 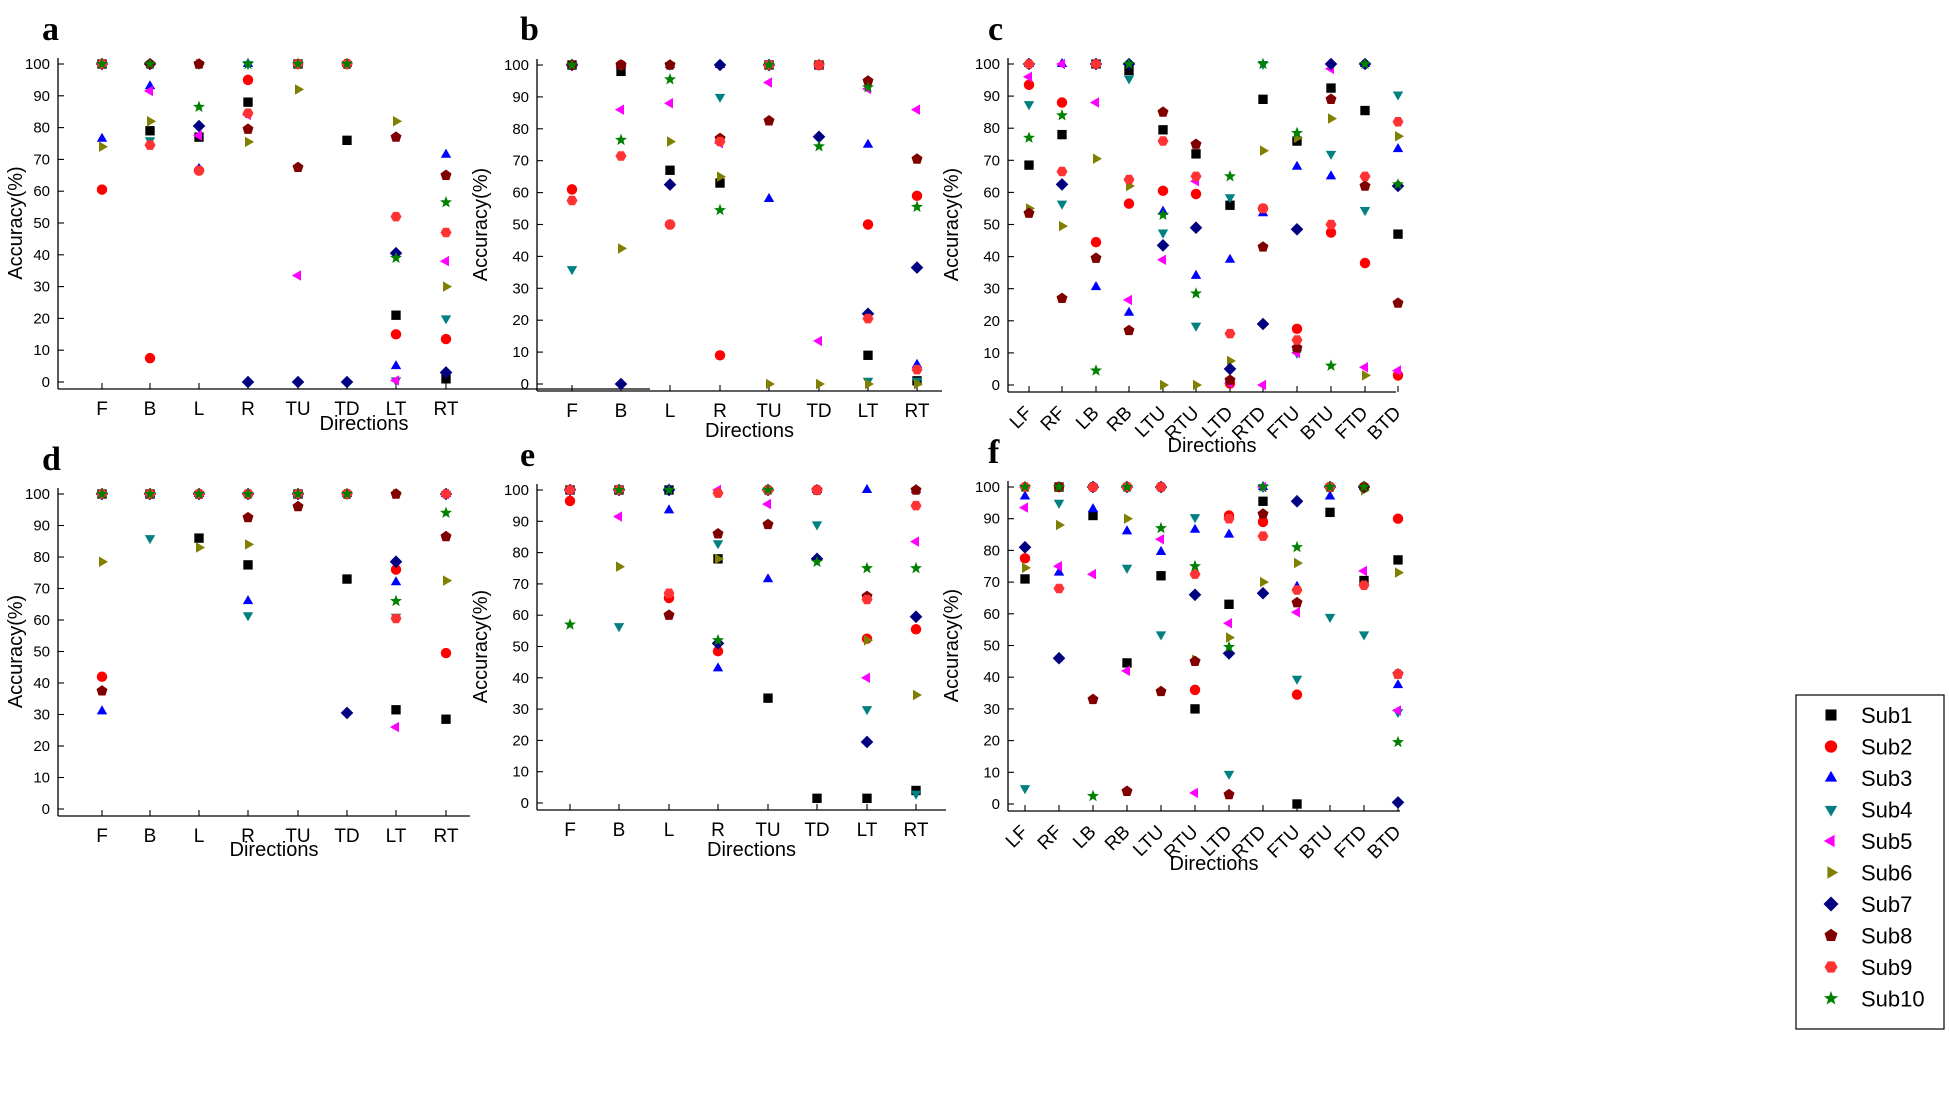 I want to click on legend-marker-sub10, so click(x=1831, y=998).